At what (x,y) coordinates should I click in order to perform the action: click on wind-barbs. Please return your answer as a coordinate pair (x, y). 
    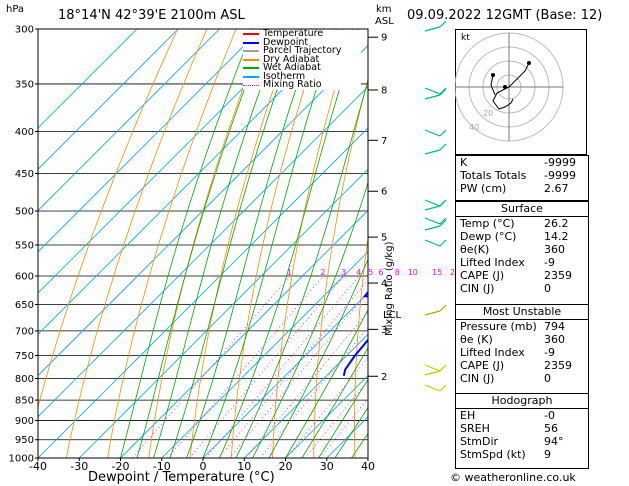
    Looking at the image, I should click on (435, 206).